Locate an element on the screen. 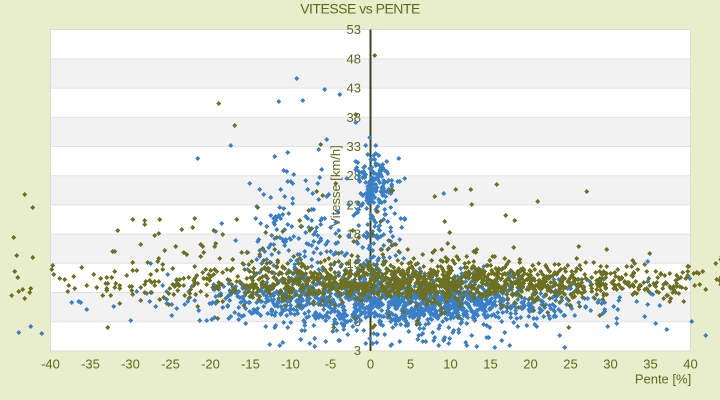 This screenshot has width=720, height=400. svg-text: -10 is located at coordinates (290, 364).